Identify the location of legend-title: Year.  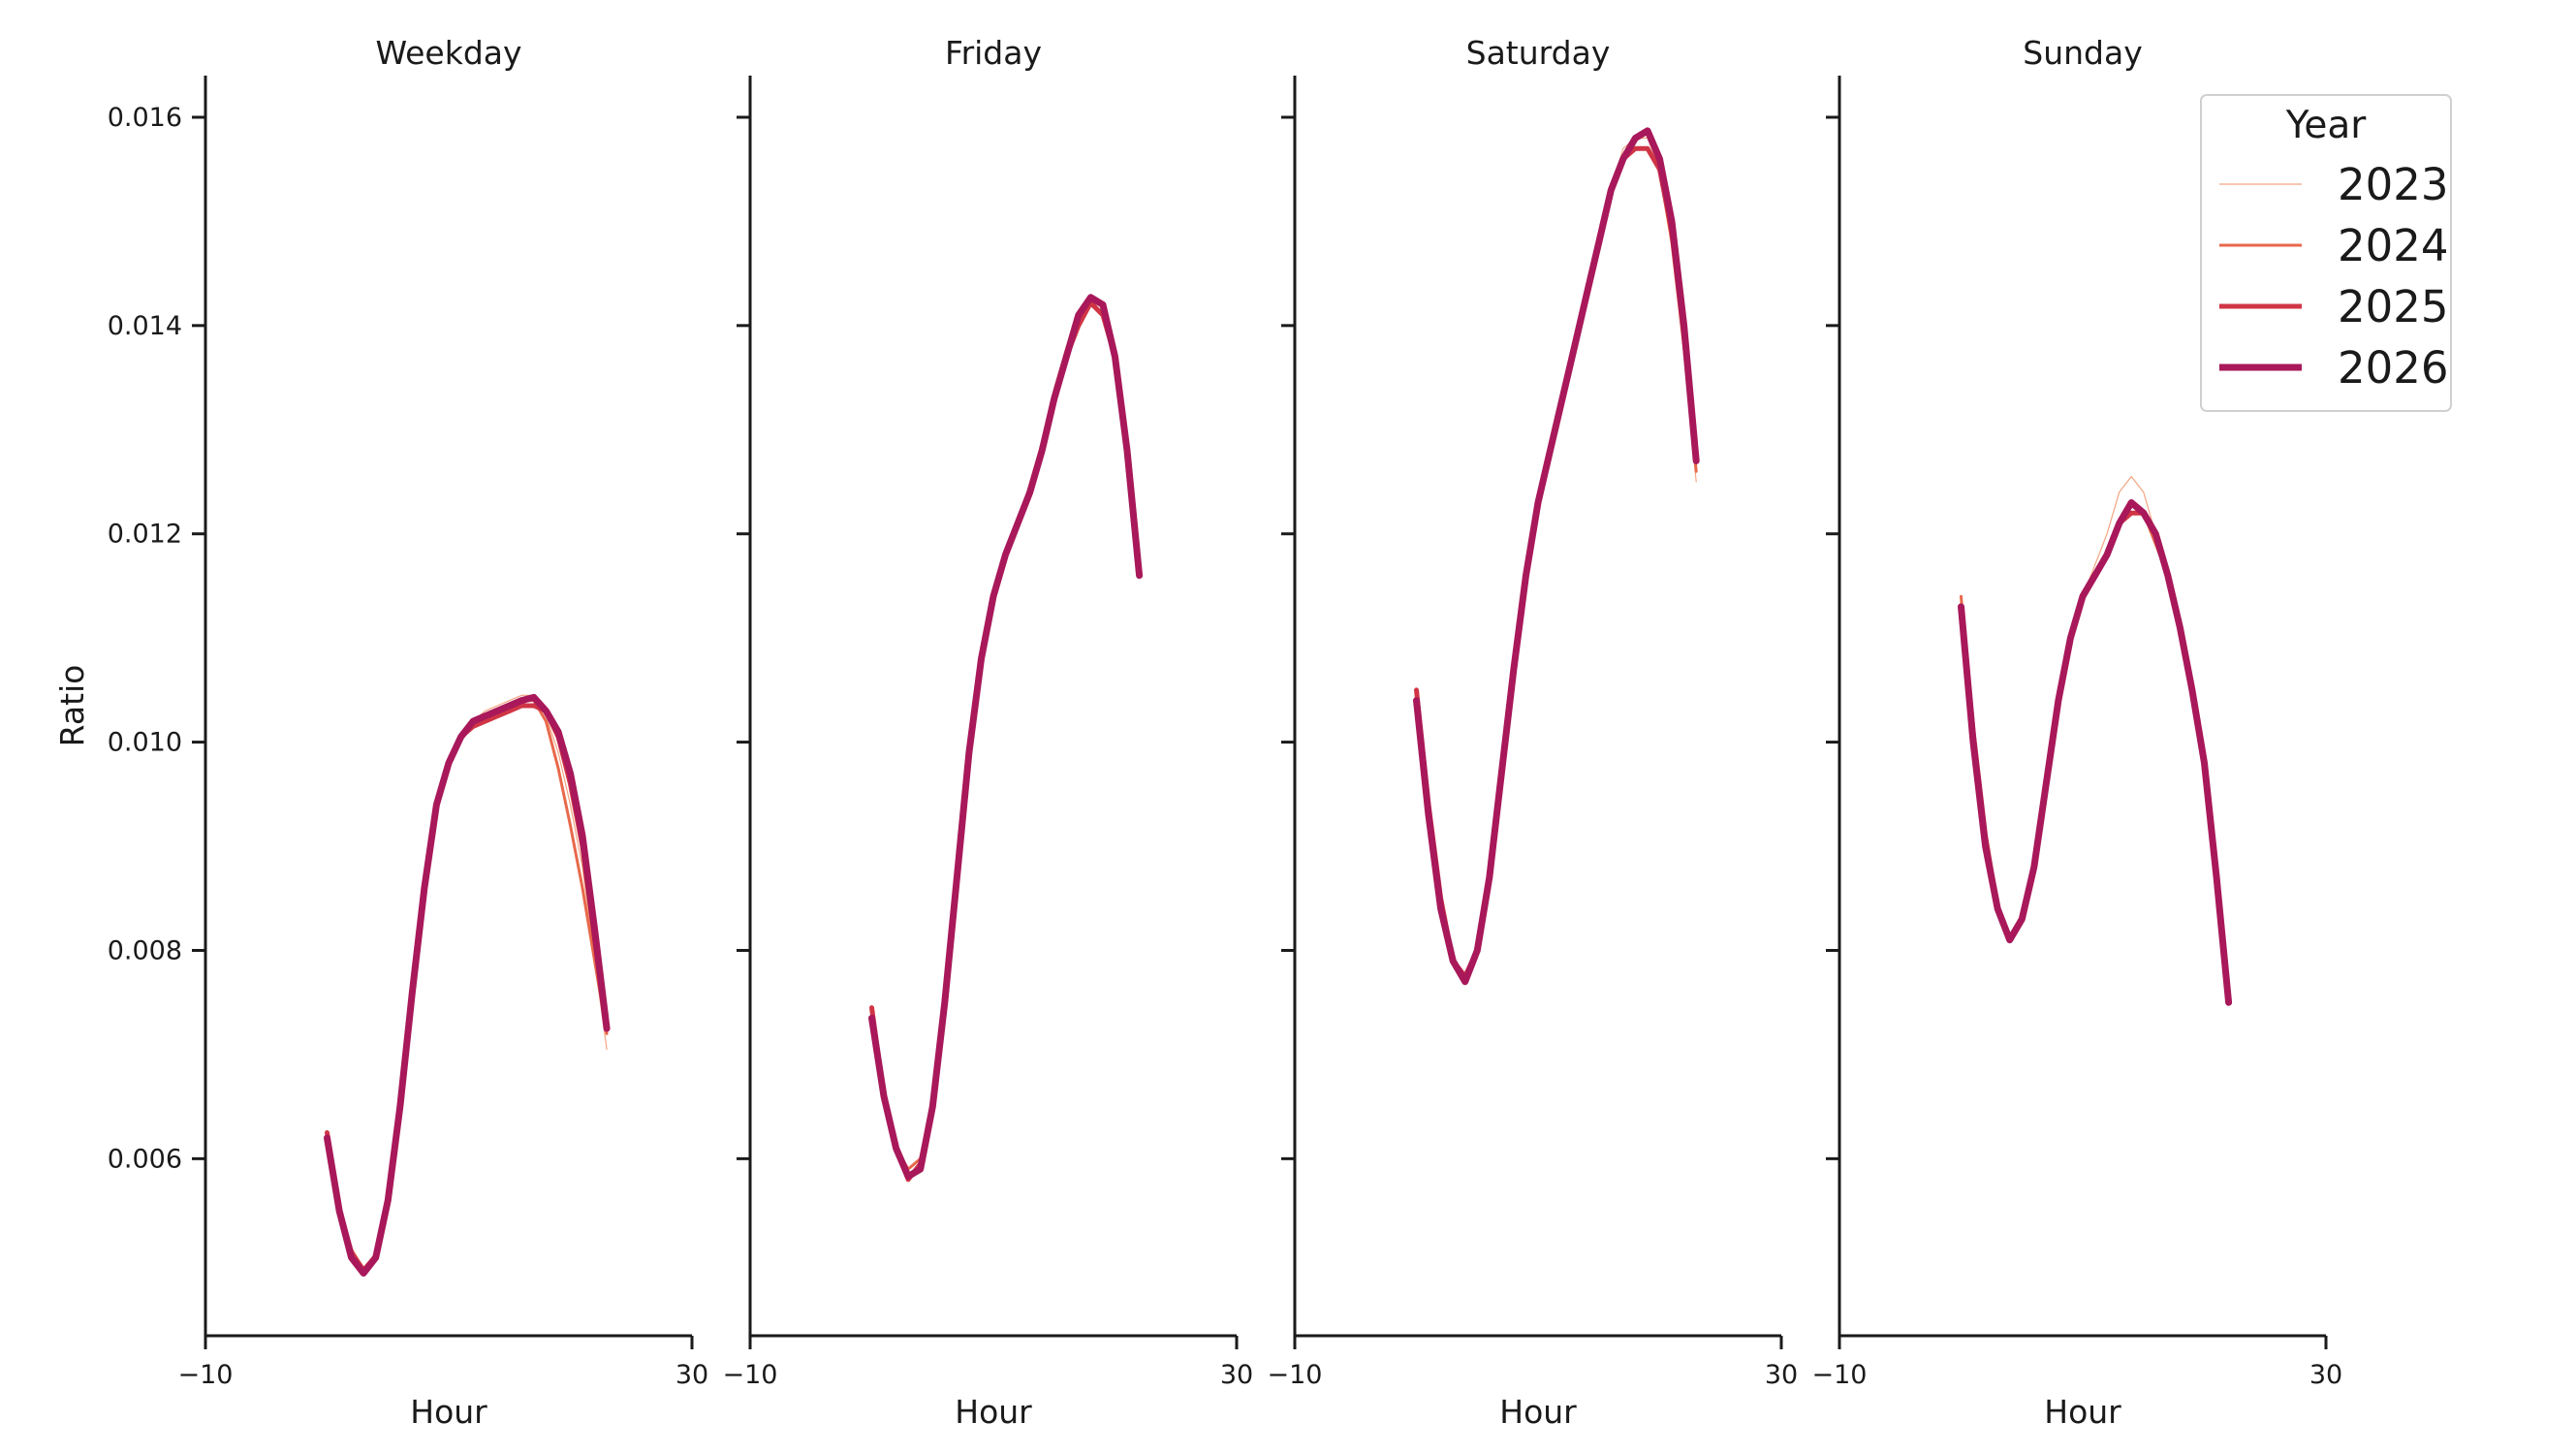
(2326, 126).